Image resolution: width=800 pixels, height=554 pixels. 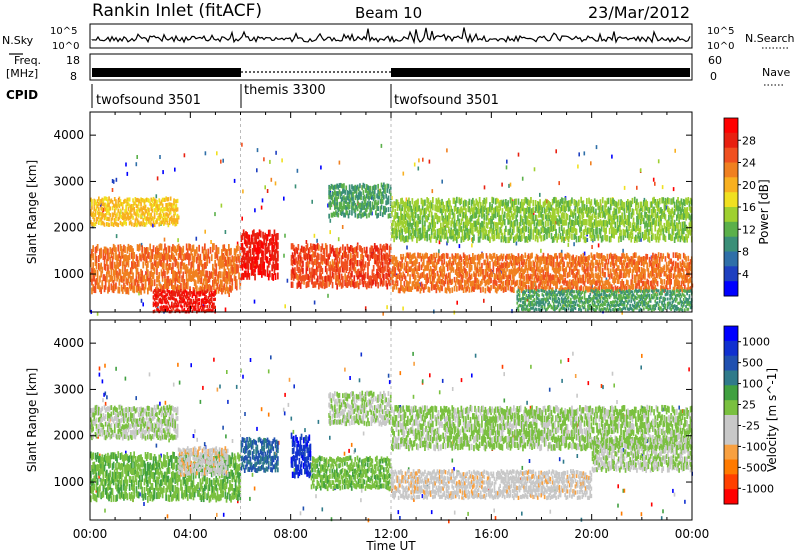 What do you see at coordinates (18, 40) in the screenshot?
I see `n-sky-label: N.Sky` at bounding box center [18, 40].